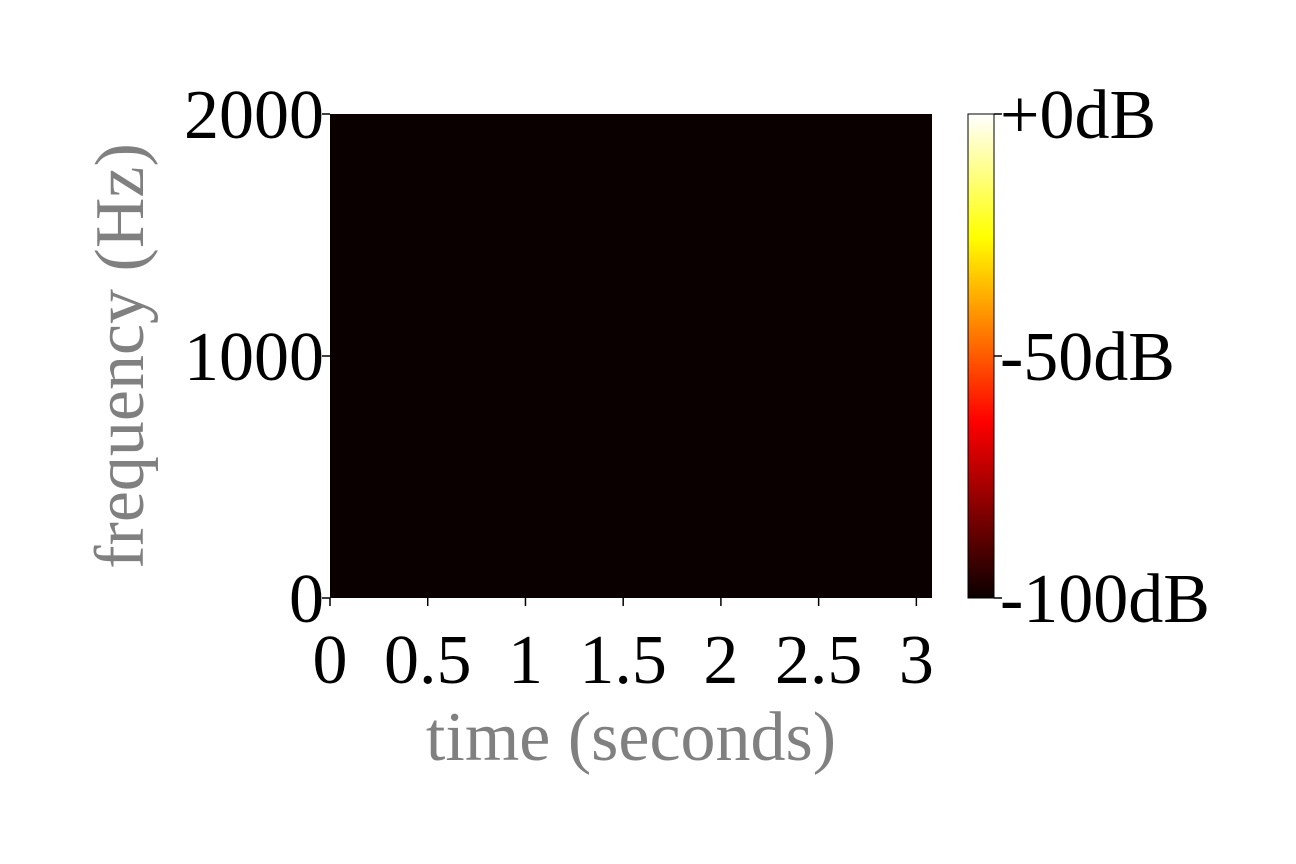  What do you see at coordinates (1087, 357) in the screenshot?
I see `colorbar-tick-label: -50dB` at bounding box center [1087, 357].